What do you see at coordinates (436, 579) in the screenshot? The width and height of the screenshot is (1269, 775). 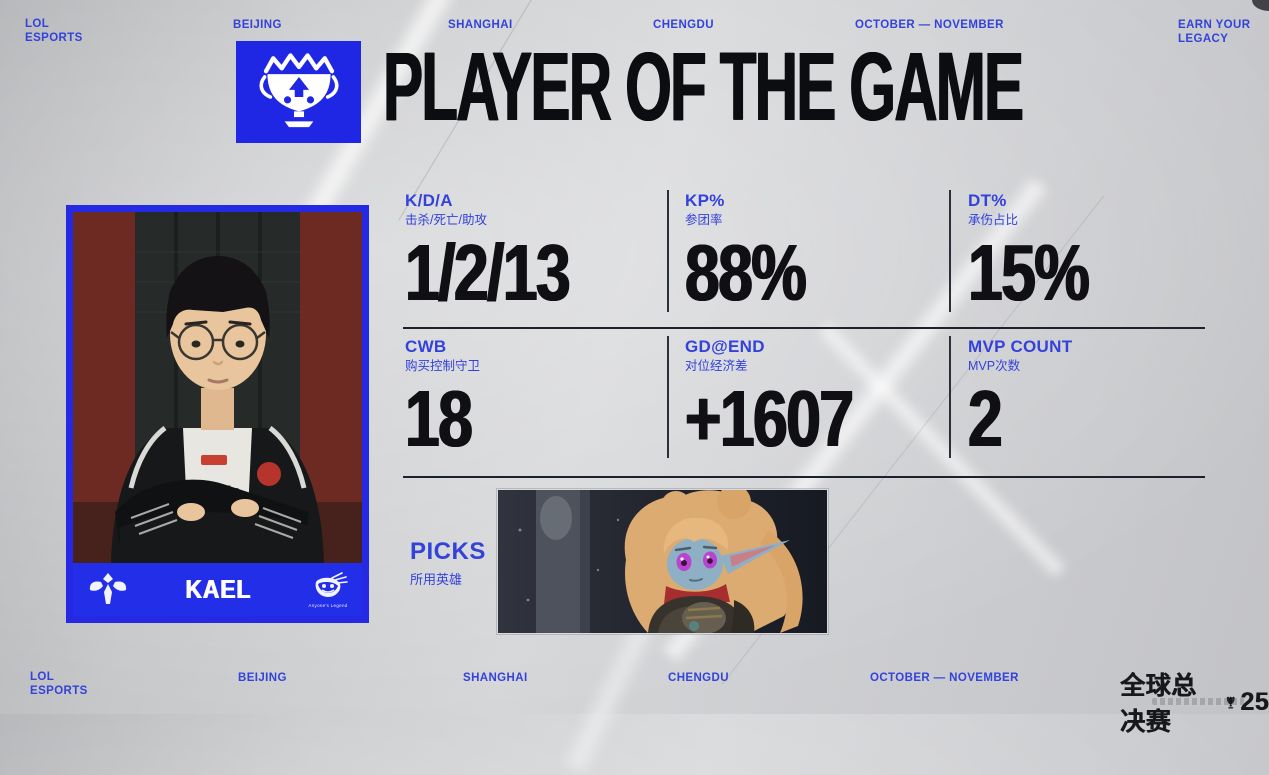 I see `picks-sublabel: 所用英雄` at bounding box center [436, 579].